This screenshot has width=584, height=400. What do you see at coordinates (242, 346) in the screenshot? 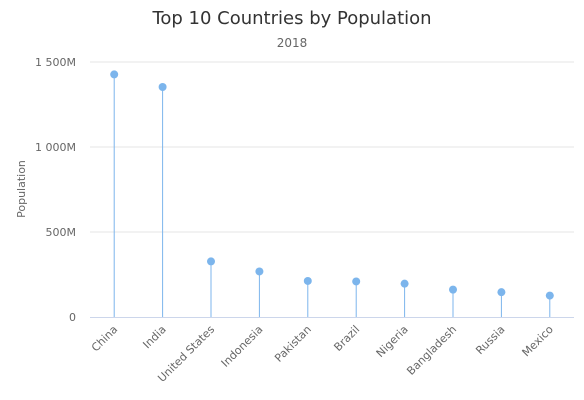
I see `x-tick-label: Indonesia` at bounding box center [242, 346].